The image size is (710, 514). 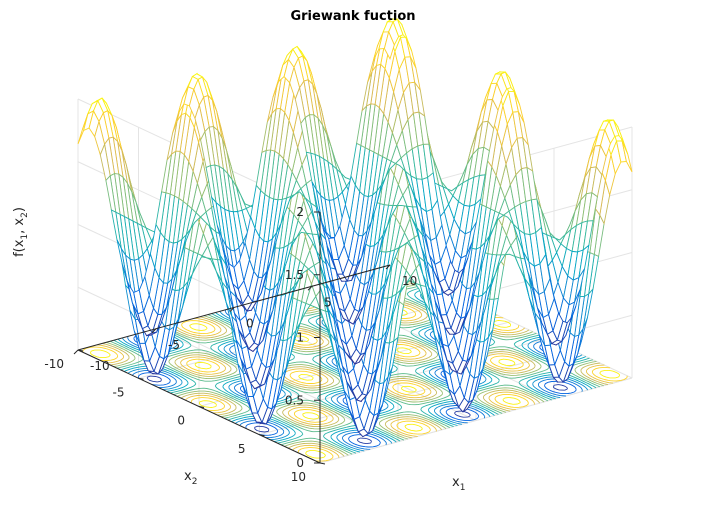 What do you see at coordinates (100, 366) in the screenshot?
I see `x-tick-label: -10` at bounding box center [100, 366].